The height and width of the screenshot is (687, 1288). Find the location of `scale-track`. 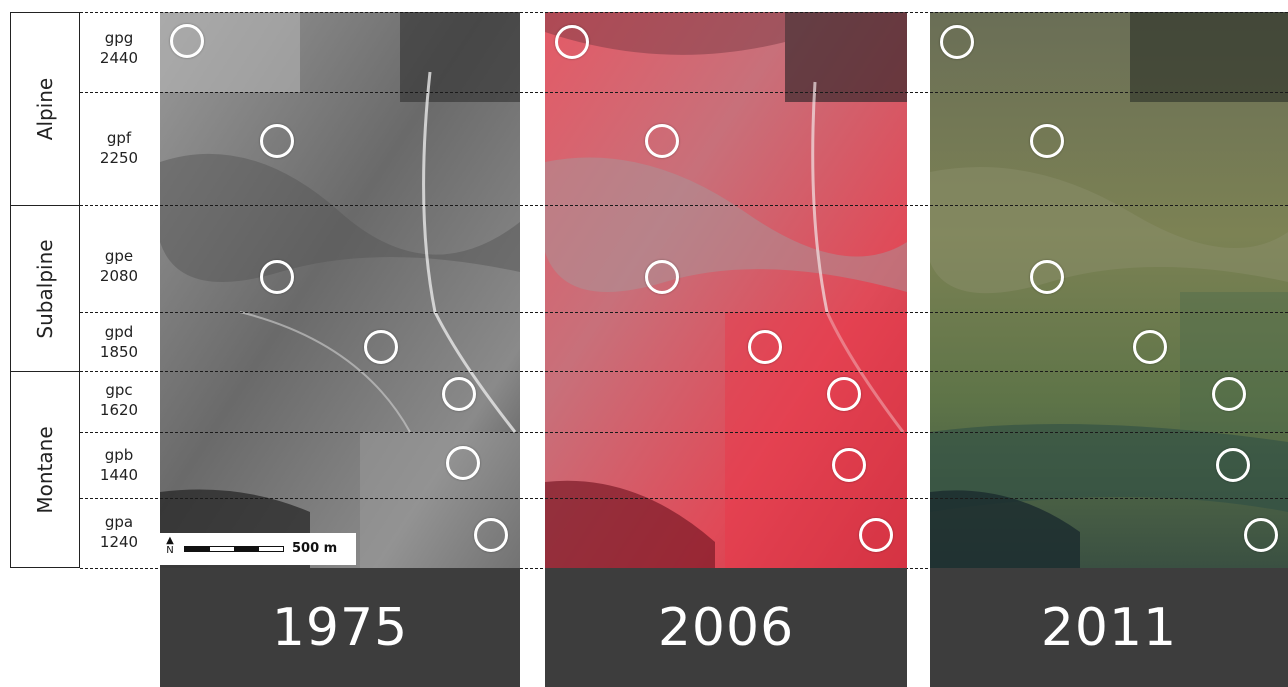

scale-track is located at coordinates (234, 549).